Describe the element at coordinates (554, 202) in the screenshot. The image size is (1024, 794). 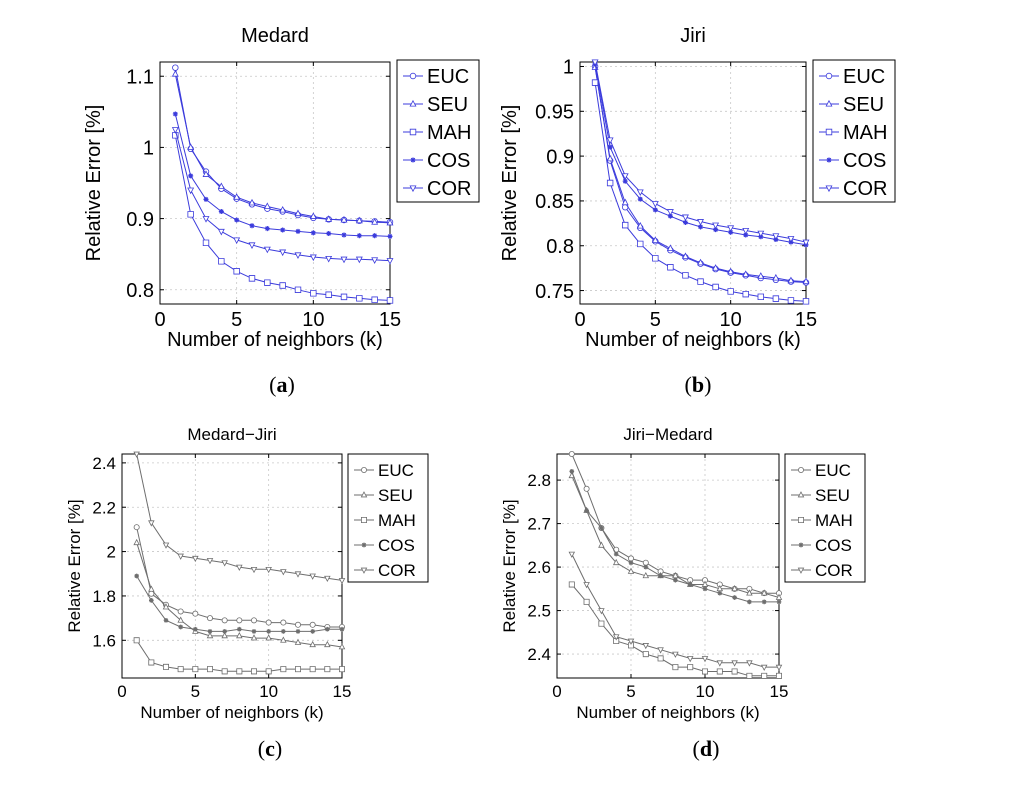
I see `y-tick-label: 0.85` at that location.